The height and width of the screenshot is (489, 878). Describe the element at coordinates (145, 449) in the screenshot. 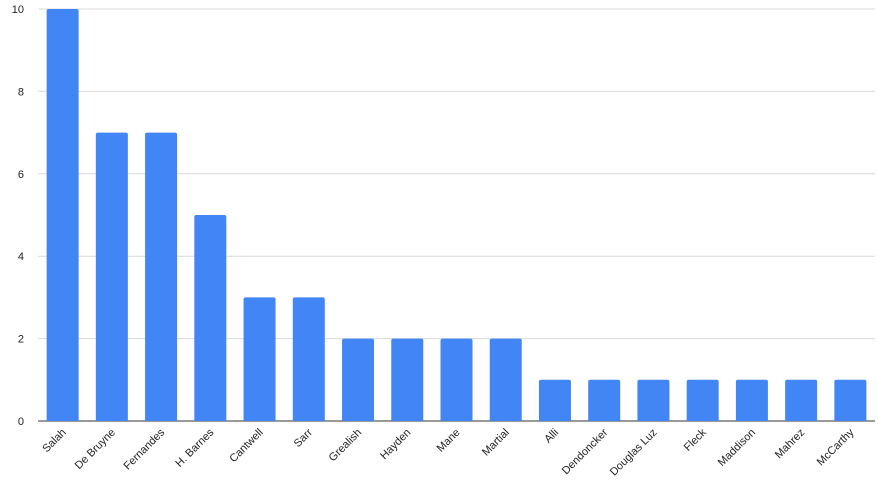

I see `x-tick-label: Fernandes` at that location.